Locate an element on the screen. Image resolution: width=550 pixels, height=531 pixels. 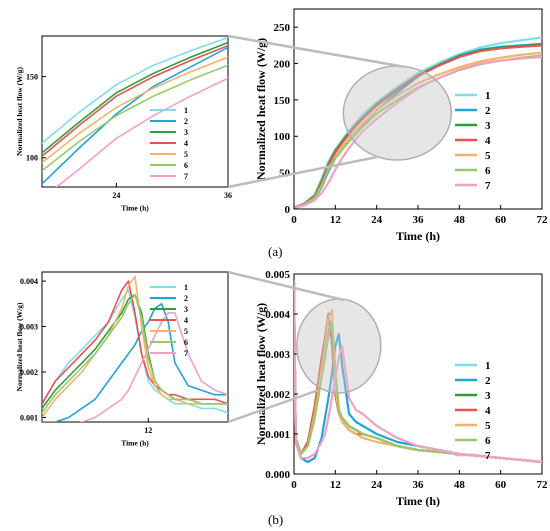
y-tick-label: 0.000 is located at coordinates (277, 475).